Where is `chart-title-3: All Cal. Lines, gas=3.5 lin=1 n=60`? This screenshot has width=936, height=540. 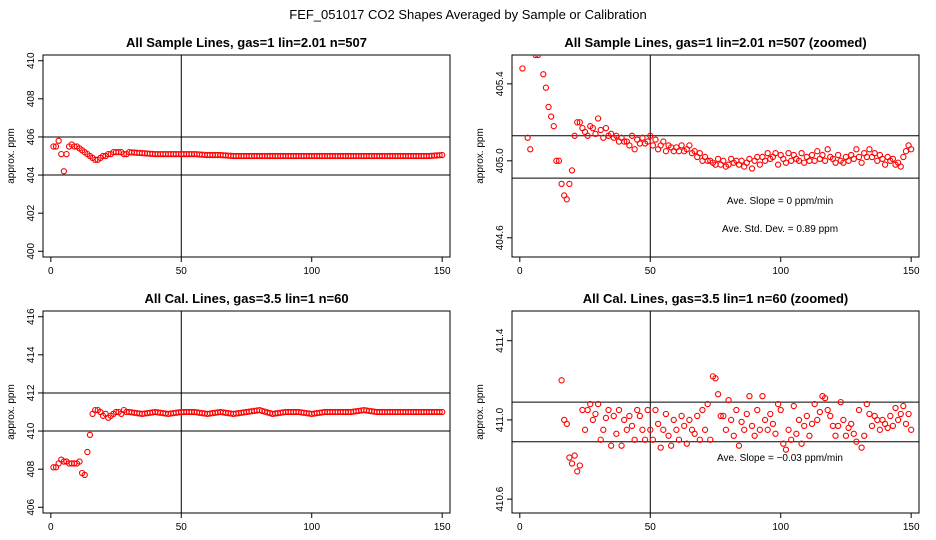
chart-title-3: All Cal. Lines, gas=3.5 lin=1 n=60 is located at coordinates (246, 298).